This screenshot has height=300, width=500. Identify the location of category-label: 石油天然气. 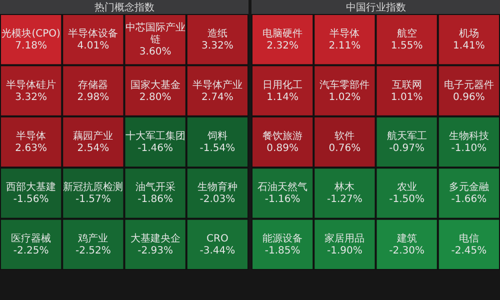
(283, 187).